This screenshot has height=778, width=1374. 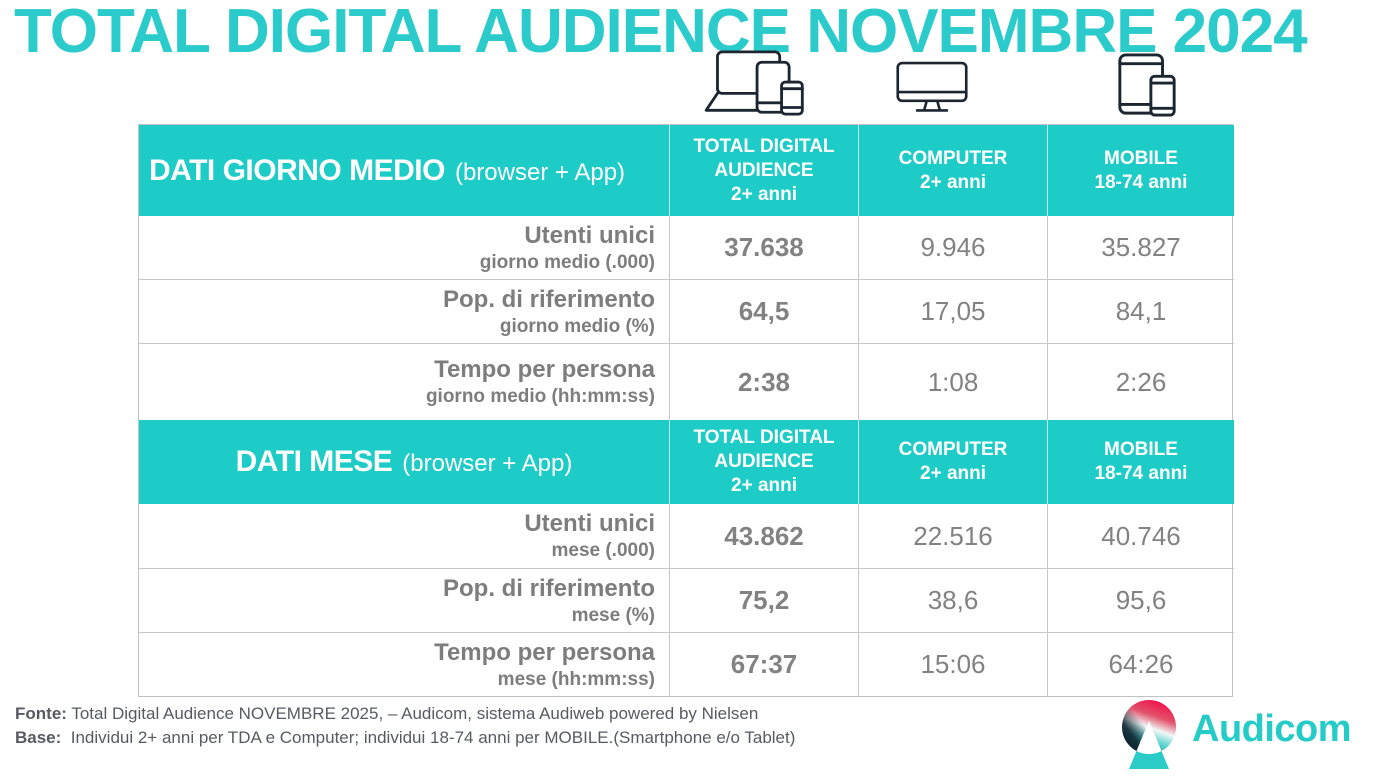 What do you see at coordinates (932, 88) in the screenshot?
I see `desktop-monitor-icon` at bounding box center [932, 88].